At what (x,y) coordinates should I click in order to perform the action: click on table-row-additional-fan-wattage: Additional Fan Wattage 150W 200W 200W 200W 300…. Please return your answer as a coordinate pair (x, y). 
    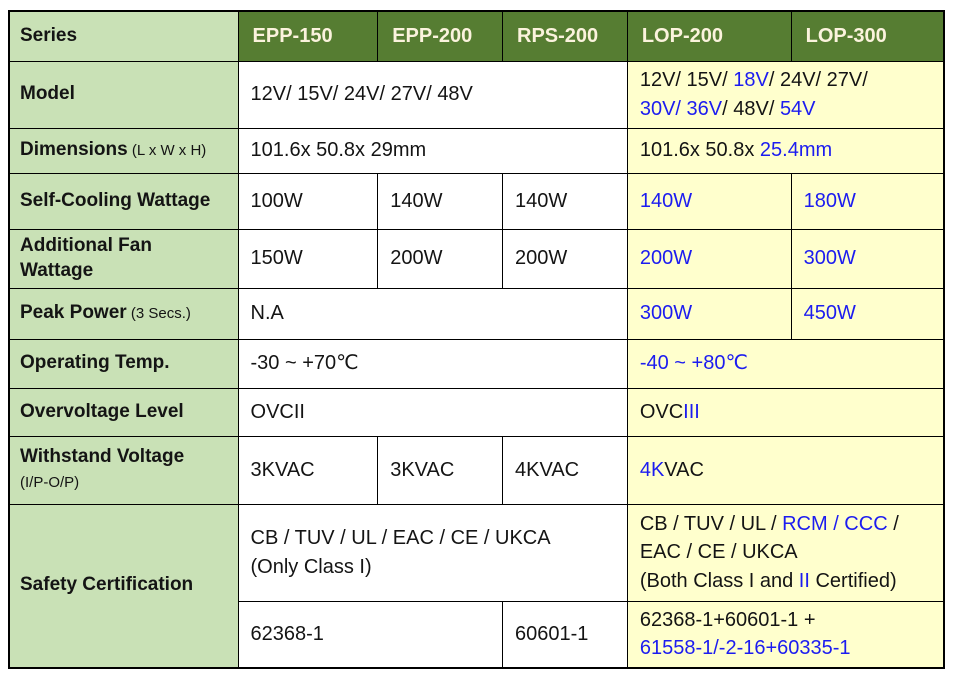
    Looking at the image, I should click on (476, 258).